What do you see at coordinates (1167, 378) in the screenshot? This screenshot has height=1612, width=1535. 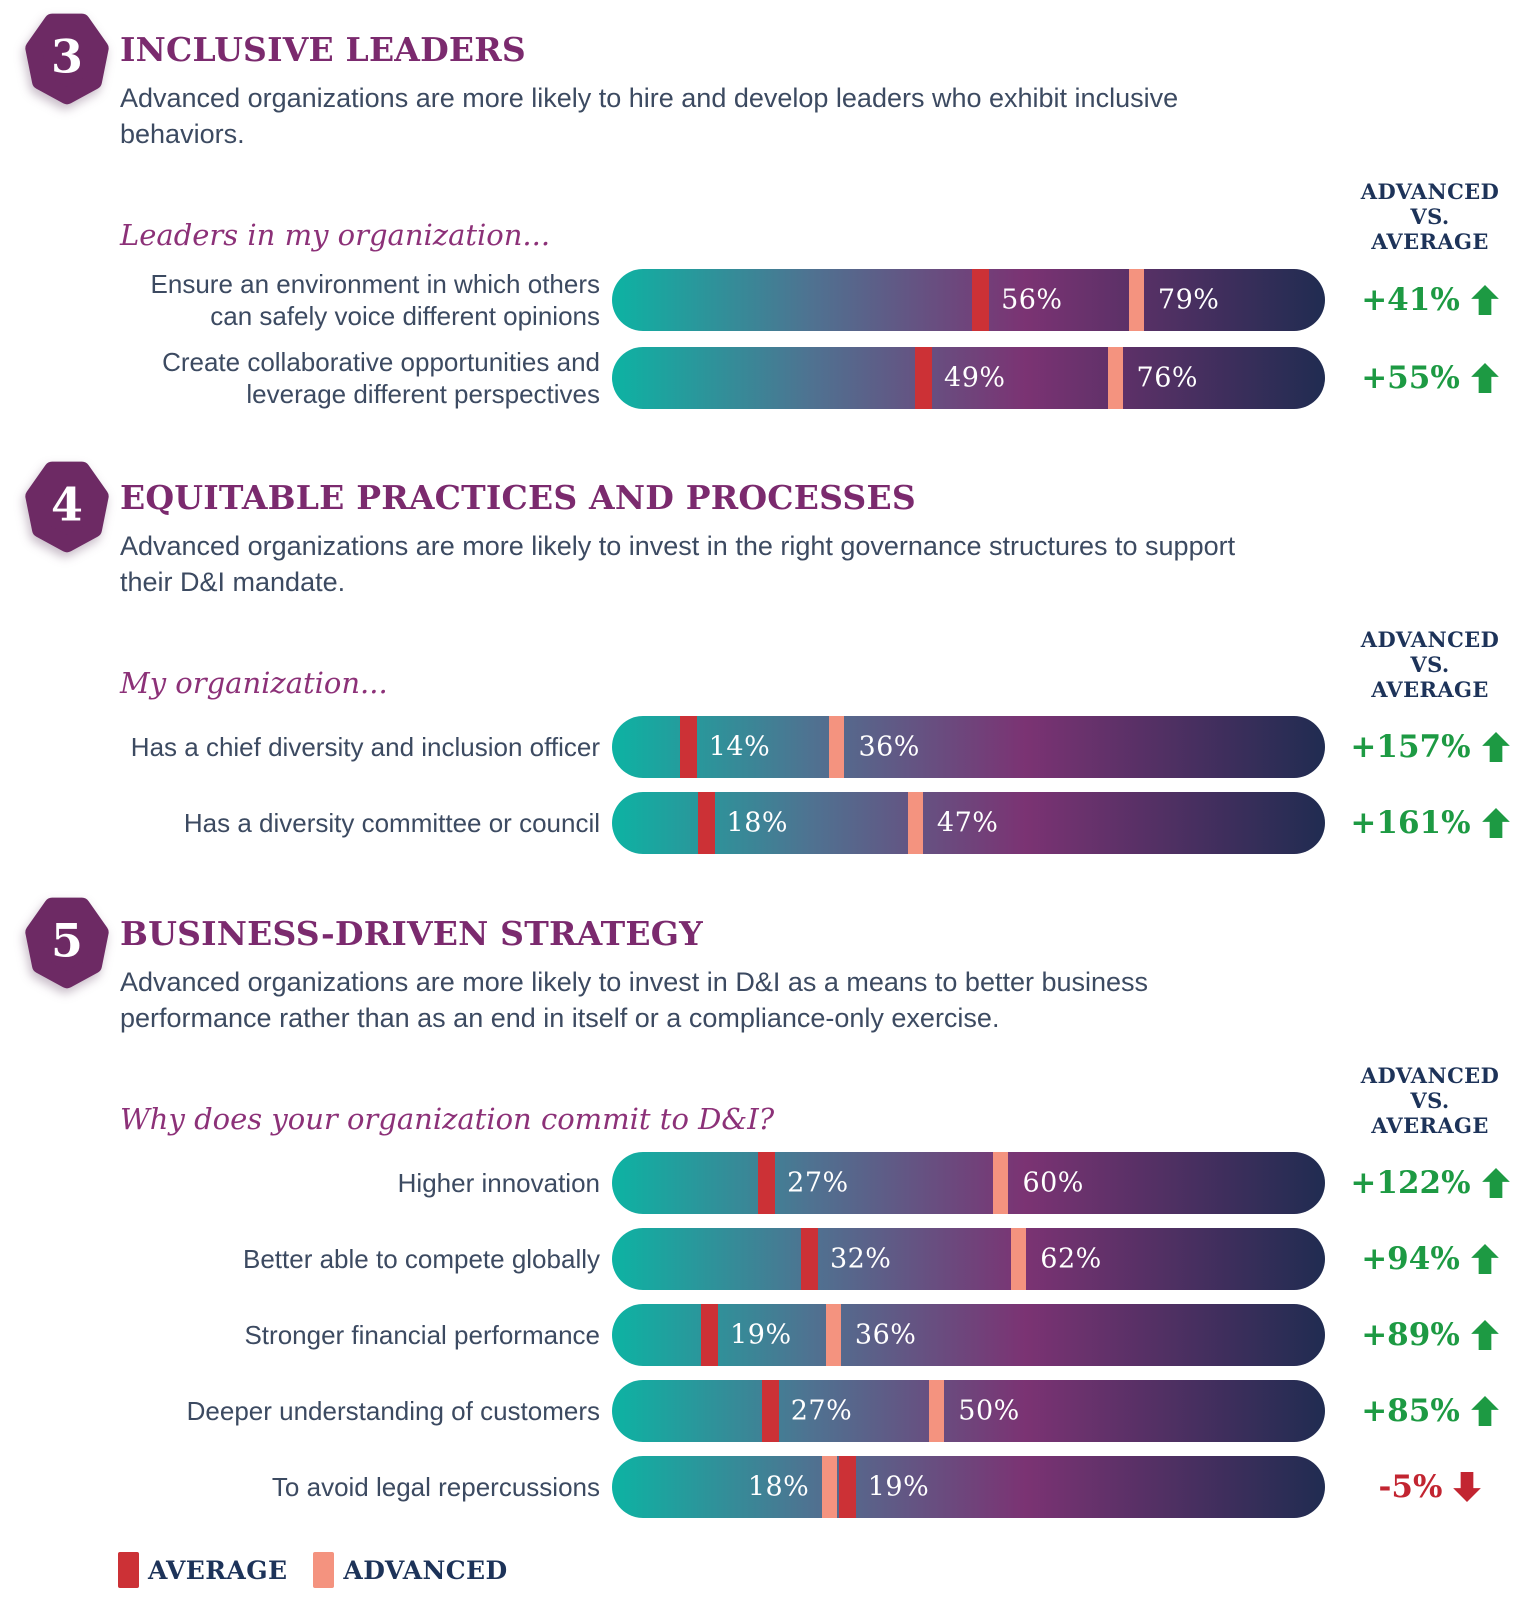 I see `advanced-percent-label: 76%` at bounding box center [1167, 378].